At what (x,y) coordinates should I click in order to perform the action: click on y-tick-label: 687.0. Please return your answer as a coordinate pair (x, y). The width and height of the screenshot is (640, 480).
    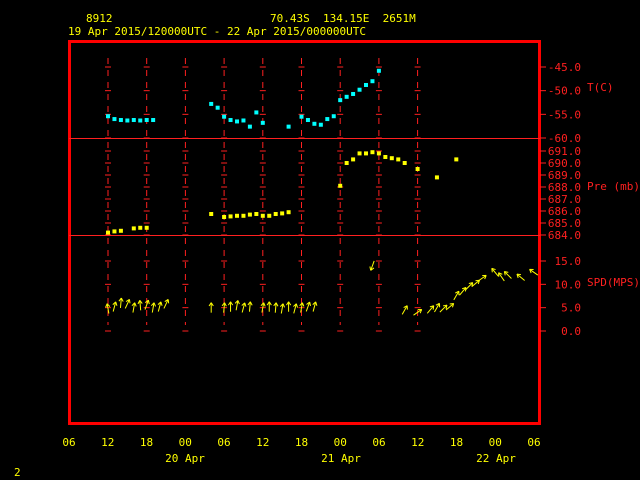
    Looking at the image, I should click on (564, 199).